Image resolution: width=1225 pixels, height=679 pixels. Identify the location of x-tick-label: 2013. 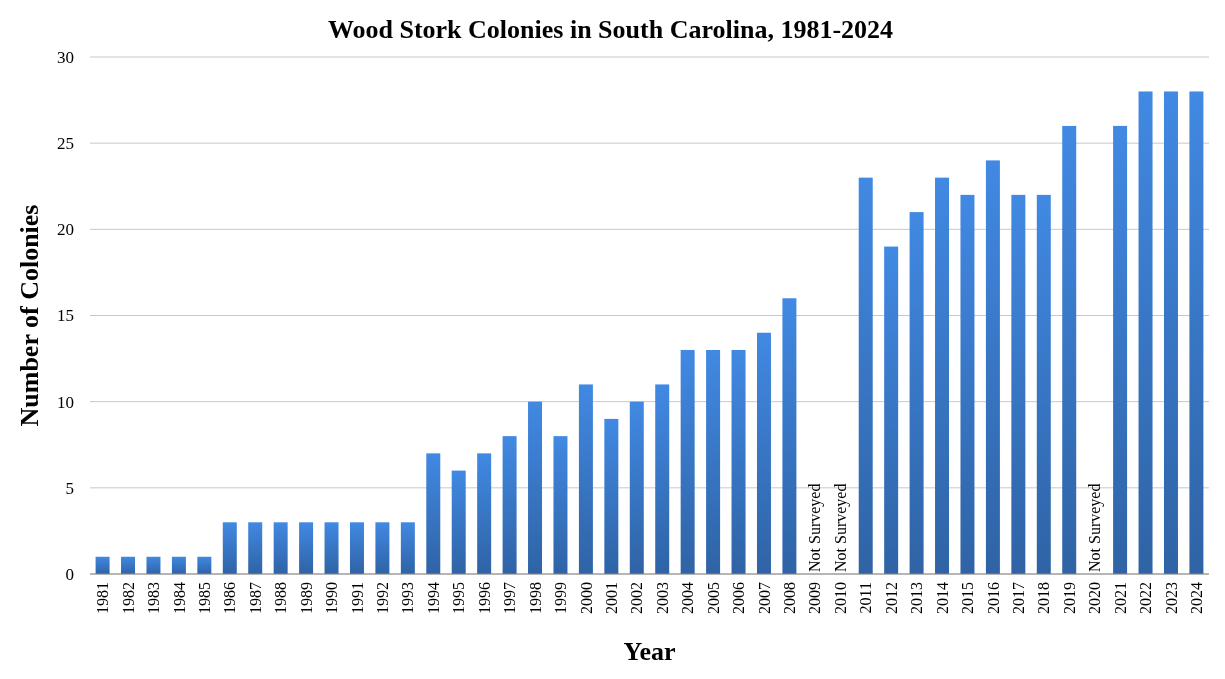
(917, 598).